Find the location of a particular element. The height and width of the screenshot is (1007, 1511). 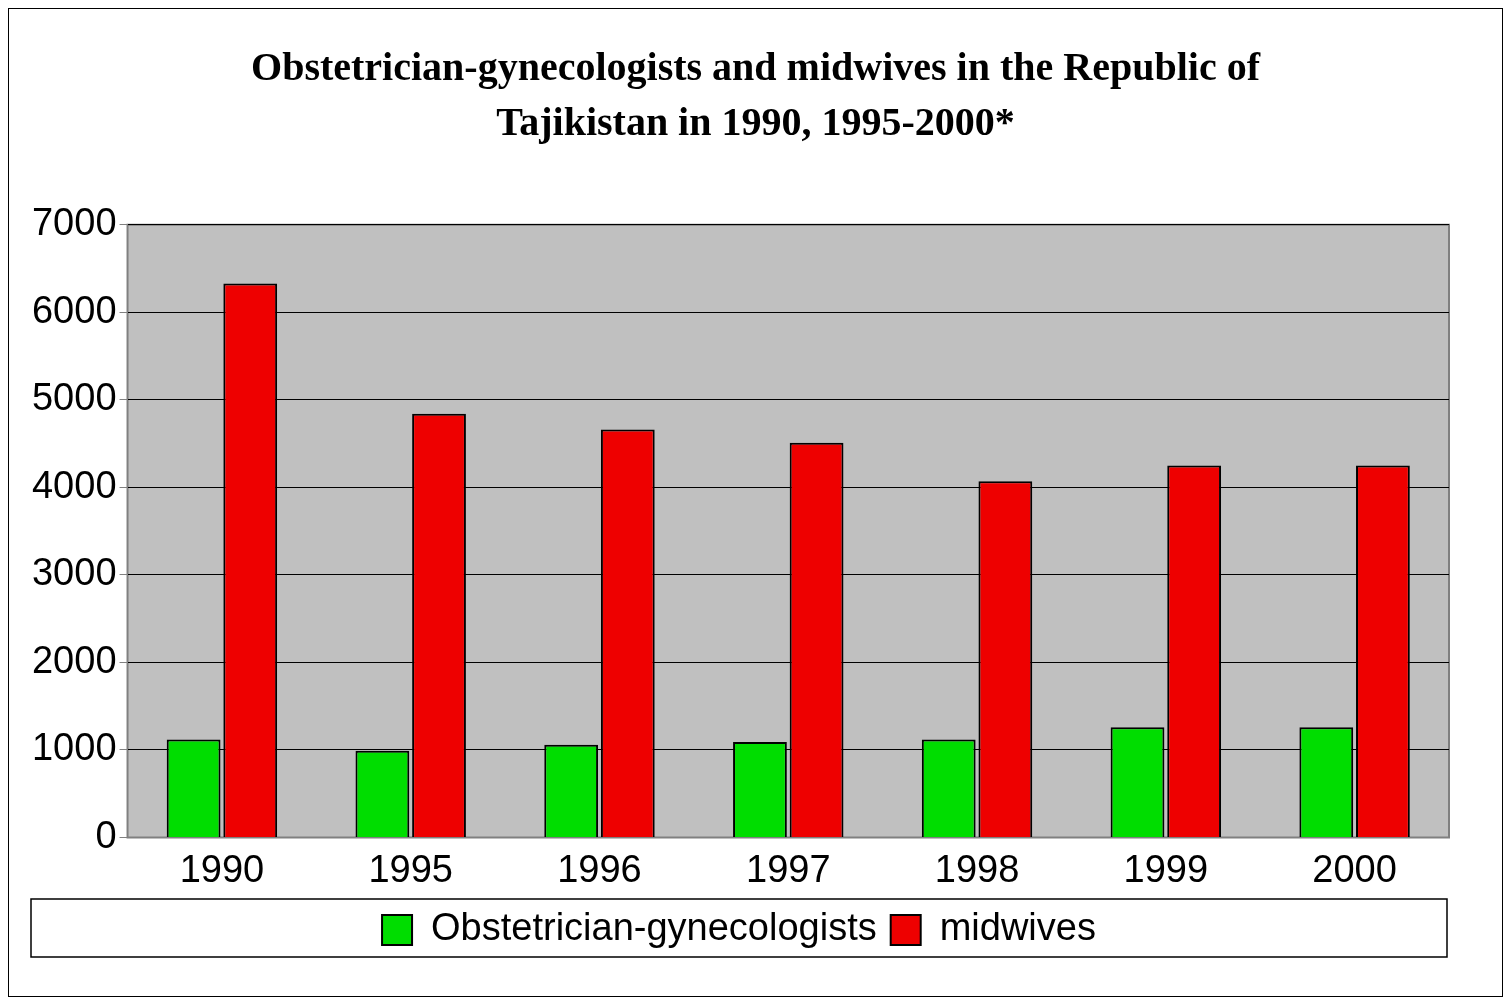

y-tick-label: 5000 is located at coordinates (74, 397).